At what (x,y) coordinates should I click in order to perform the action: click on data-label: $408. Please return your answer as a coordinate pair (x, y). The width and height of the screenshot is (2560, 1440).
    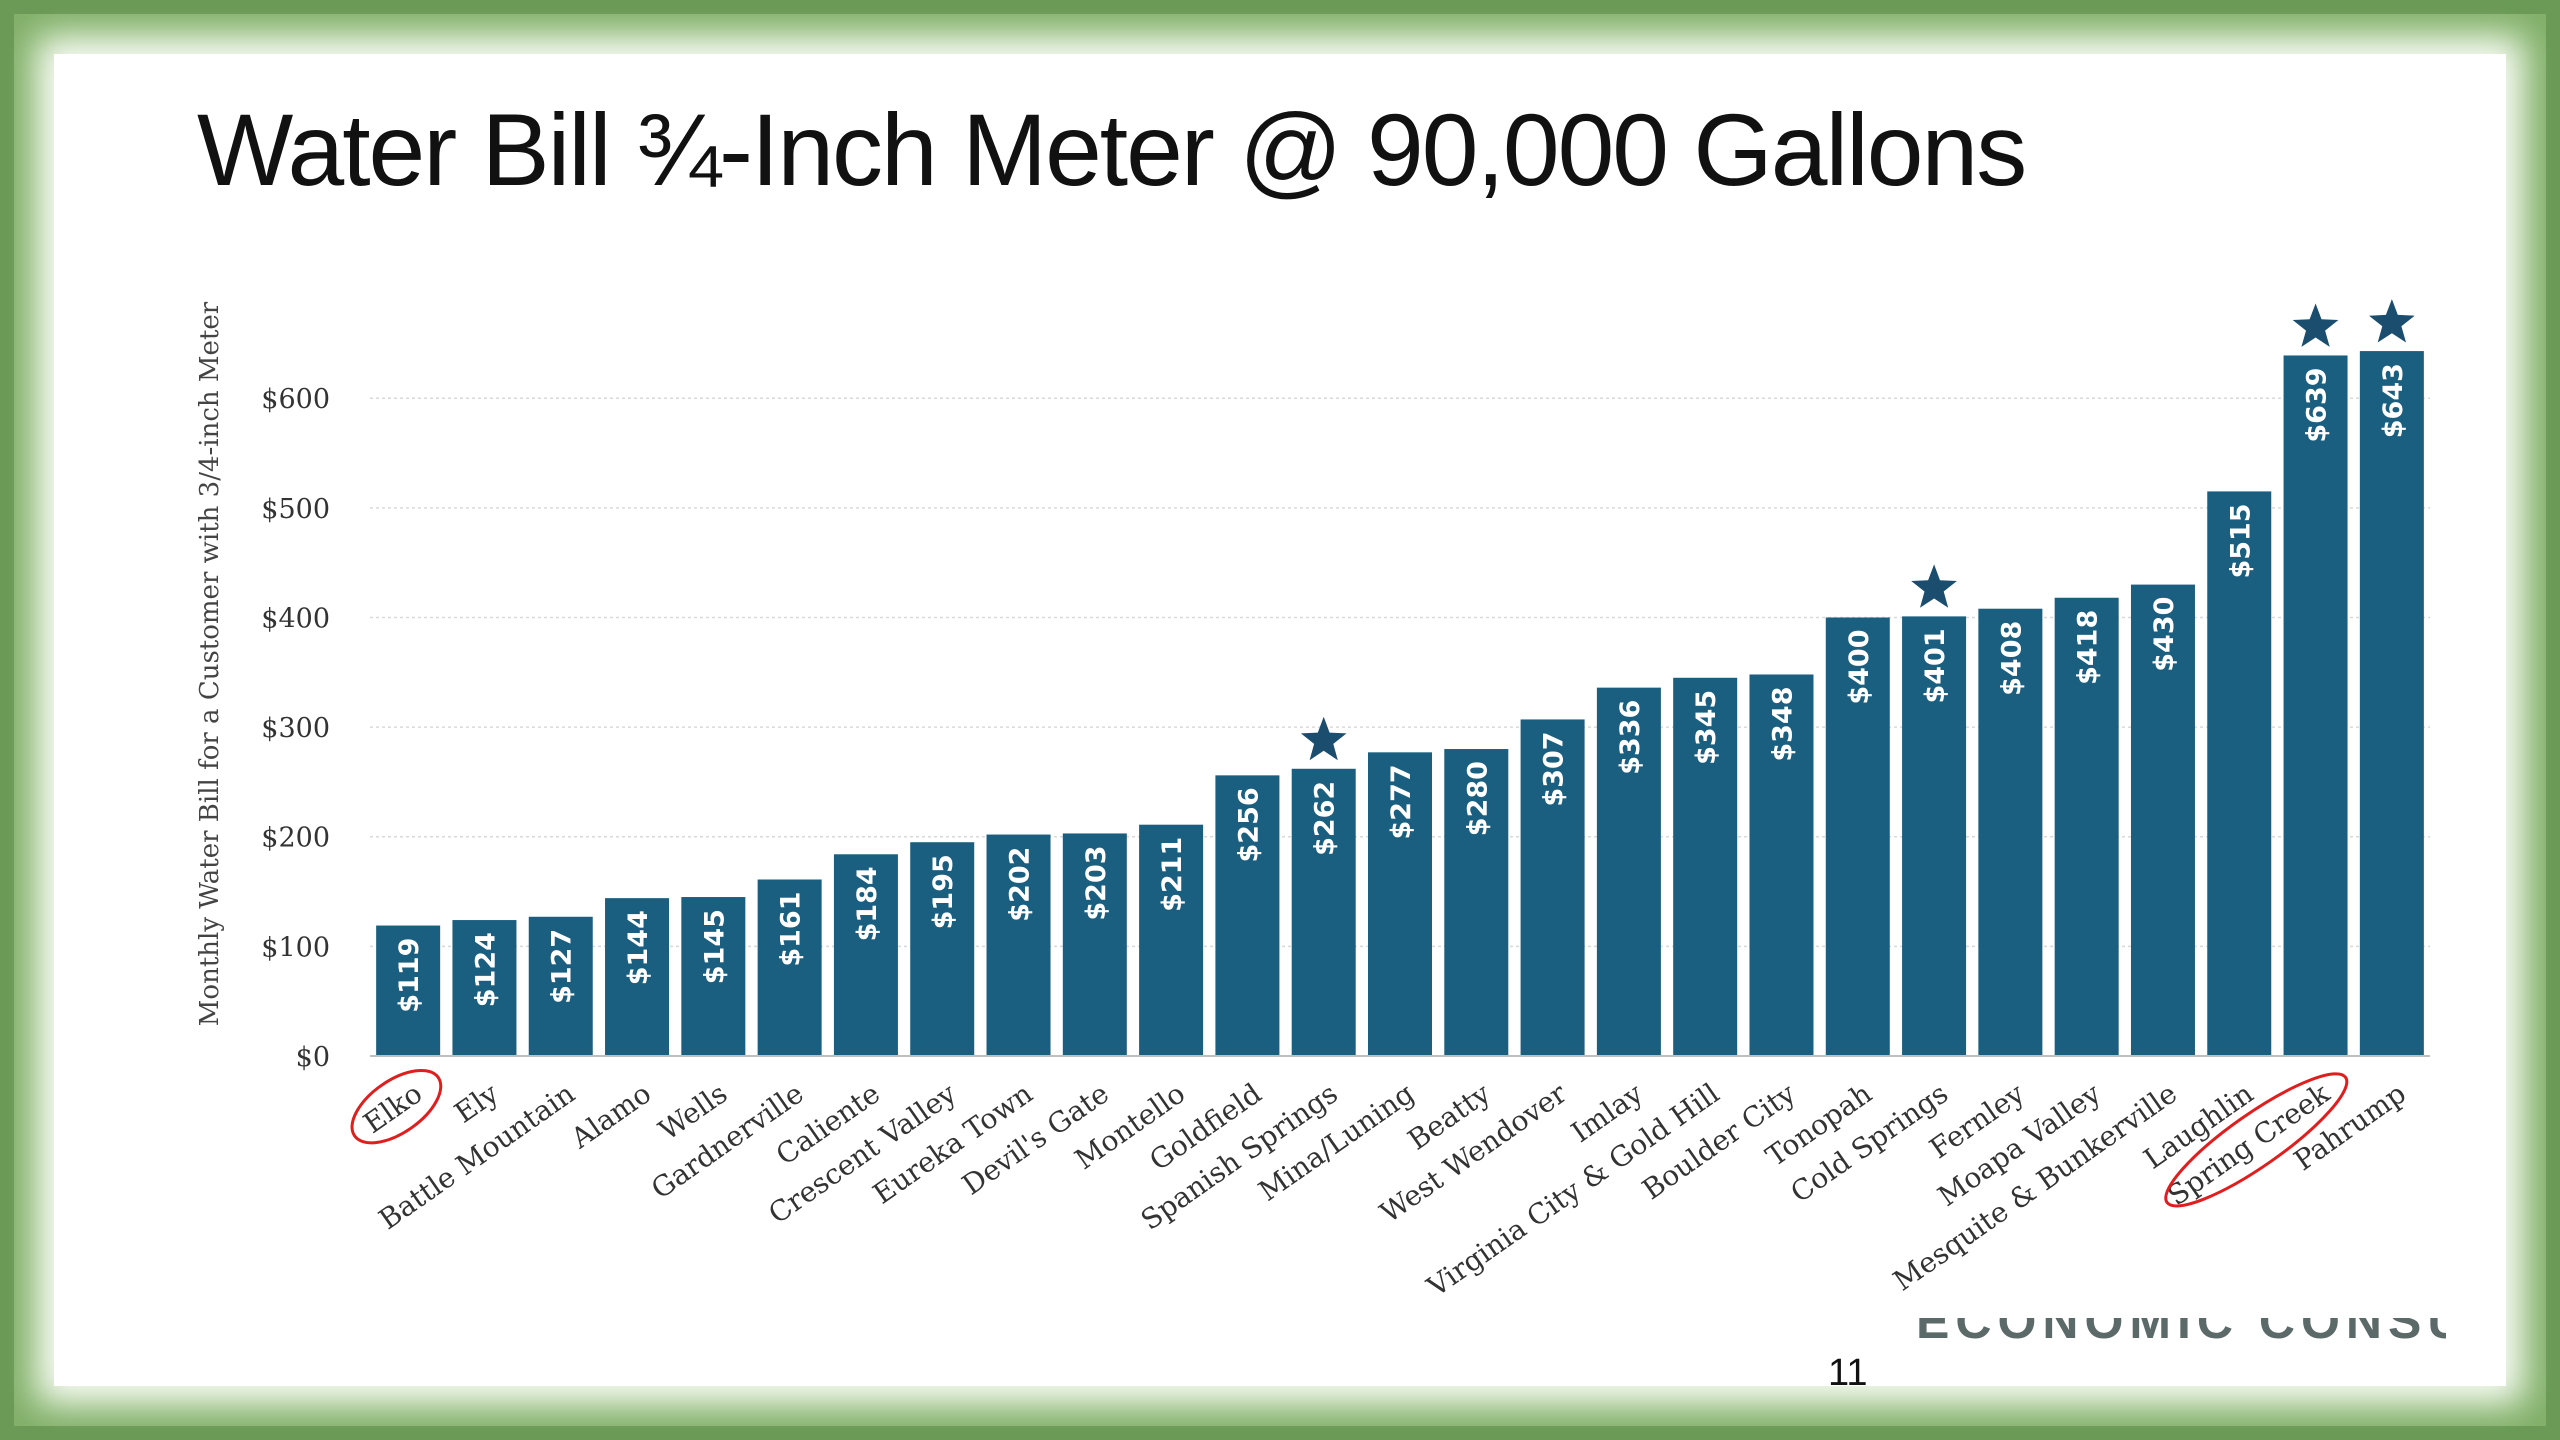
    Looking at the image, I should click on (2011, 658).